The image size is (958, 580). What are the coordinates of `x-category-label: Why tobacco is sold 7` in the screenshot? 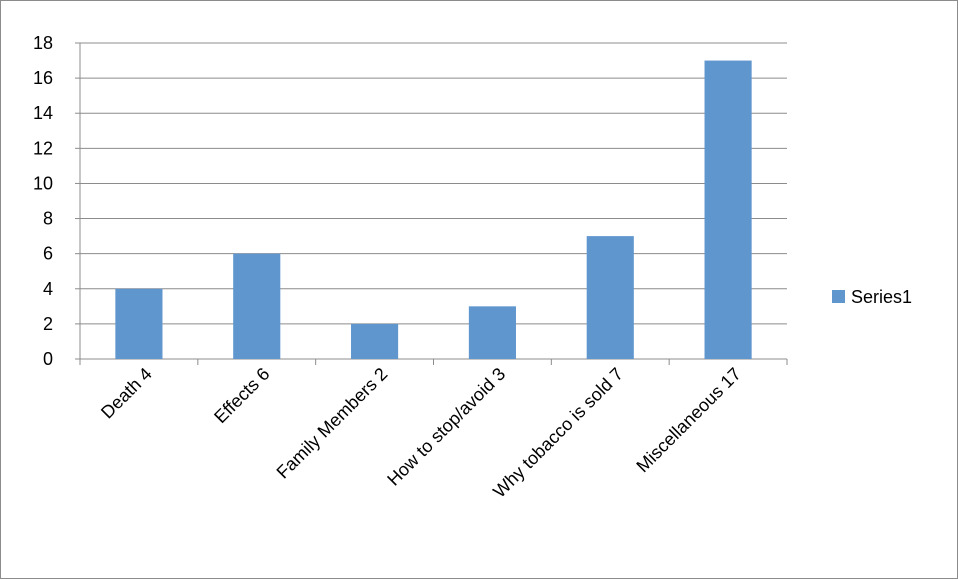 It's located at (558, 433).